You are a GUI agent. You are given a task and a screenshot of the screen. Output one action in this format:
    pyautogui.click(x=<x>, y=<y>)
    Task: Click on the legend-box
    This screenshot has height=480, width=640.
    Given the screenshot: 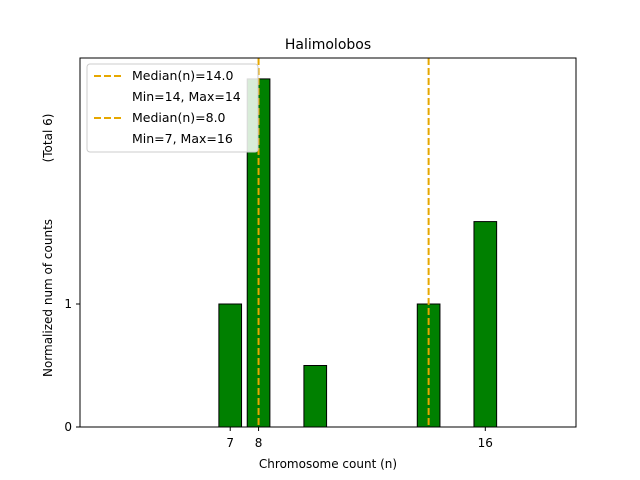 What is the action you would take?
    pyautogui.click(x=172, y=108)
    